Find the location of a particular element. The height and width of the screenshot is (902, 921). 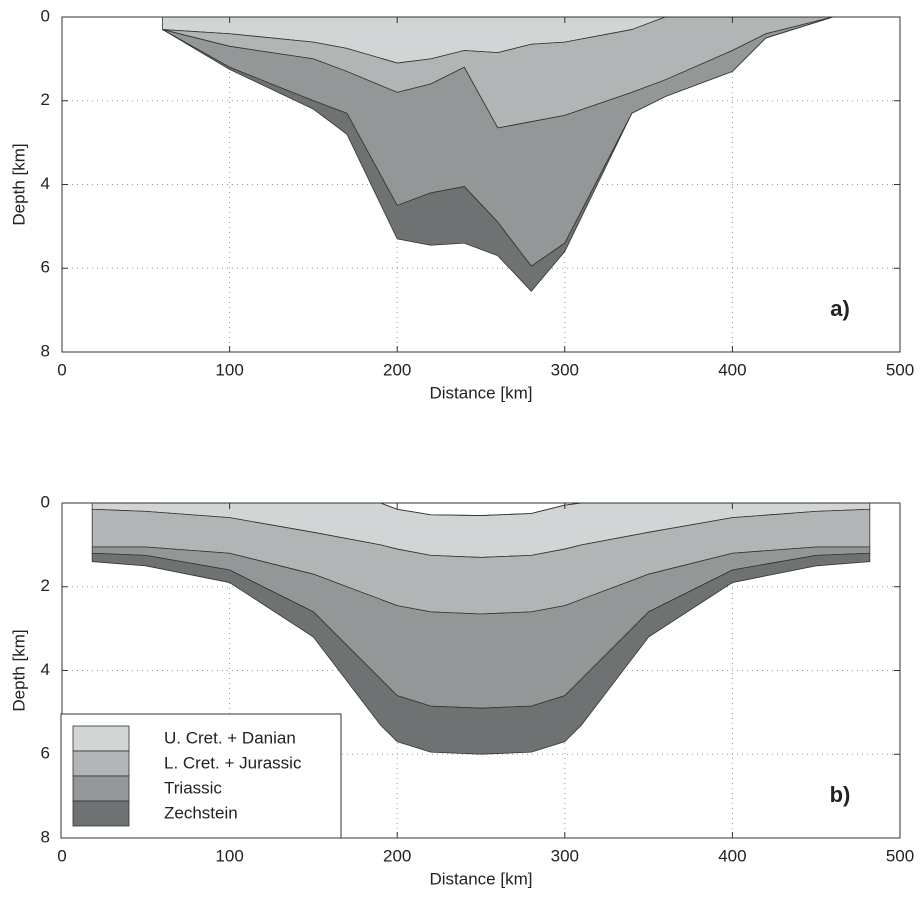

legend-label: Zechstein is located at coordinates (201, 812).